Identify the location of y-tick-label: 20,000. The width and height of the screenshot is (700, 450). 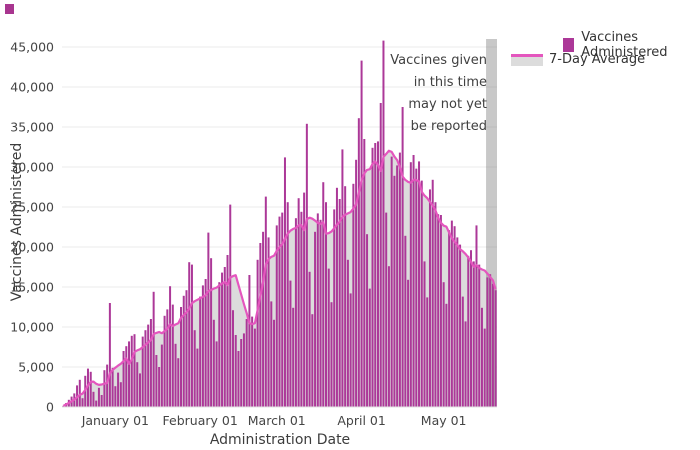
(32, 247).